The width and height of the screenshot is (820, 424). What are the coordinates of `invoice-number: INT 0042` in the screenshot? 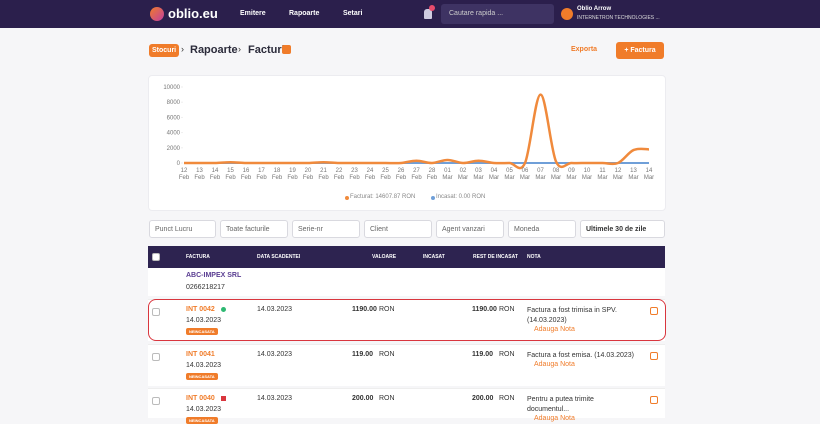 It's located at (200, 309).